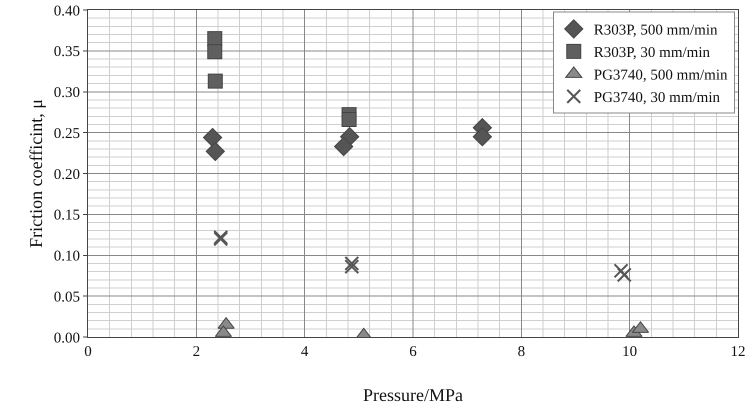  I want to click on y-tick-label: 0.00, so click(67, 338).